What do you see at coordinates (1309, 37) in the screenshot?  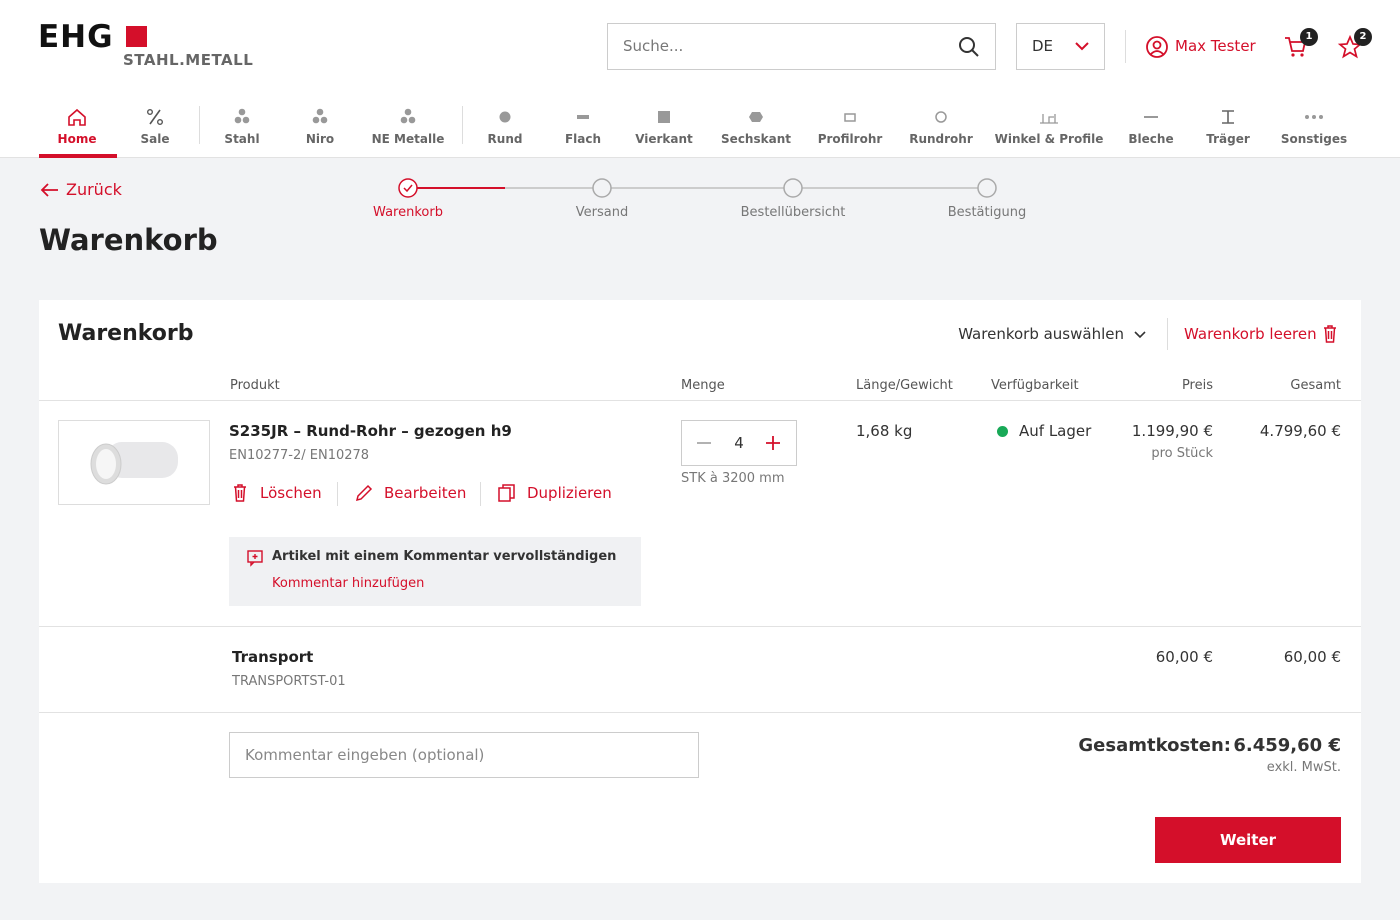 I see `cart-badge: 1` at bounding box center [1309, 37].